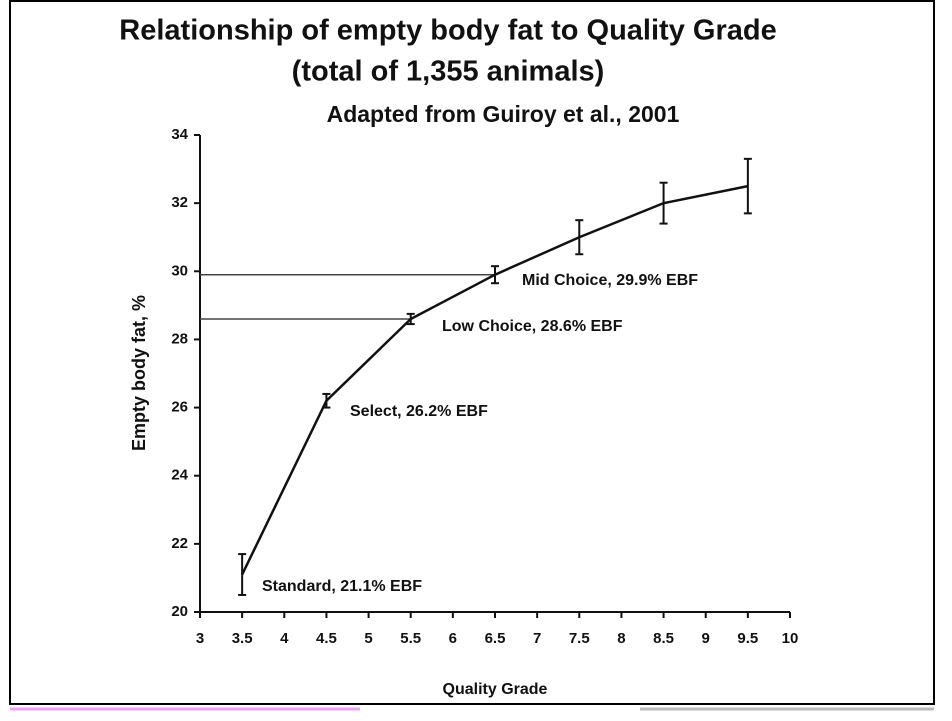  What do you see at coordinates (179, 338) in the screenshot?
I see `y-tick-label: 28` at bounding box center [179, 338].